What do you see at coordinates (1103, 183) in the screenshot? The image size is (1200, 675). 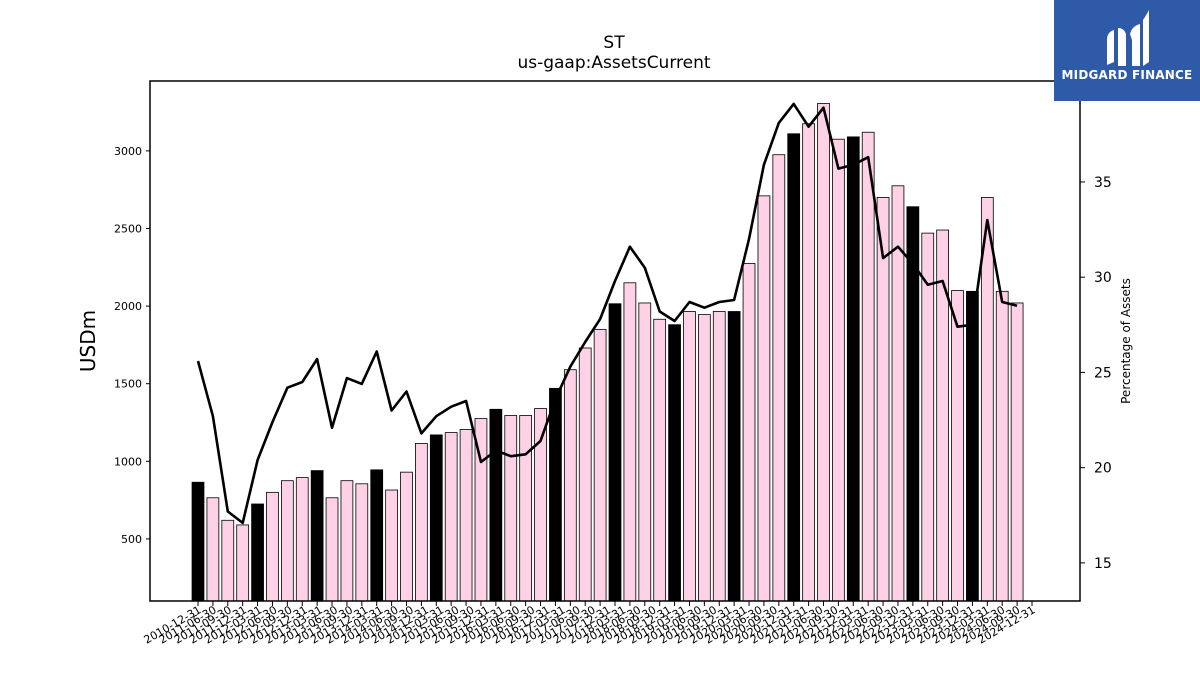 I see `y2-tick-label: 35` at bounding box center [1103, 183].